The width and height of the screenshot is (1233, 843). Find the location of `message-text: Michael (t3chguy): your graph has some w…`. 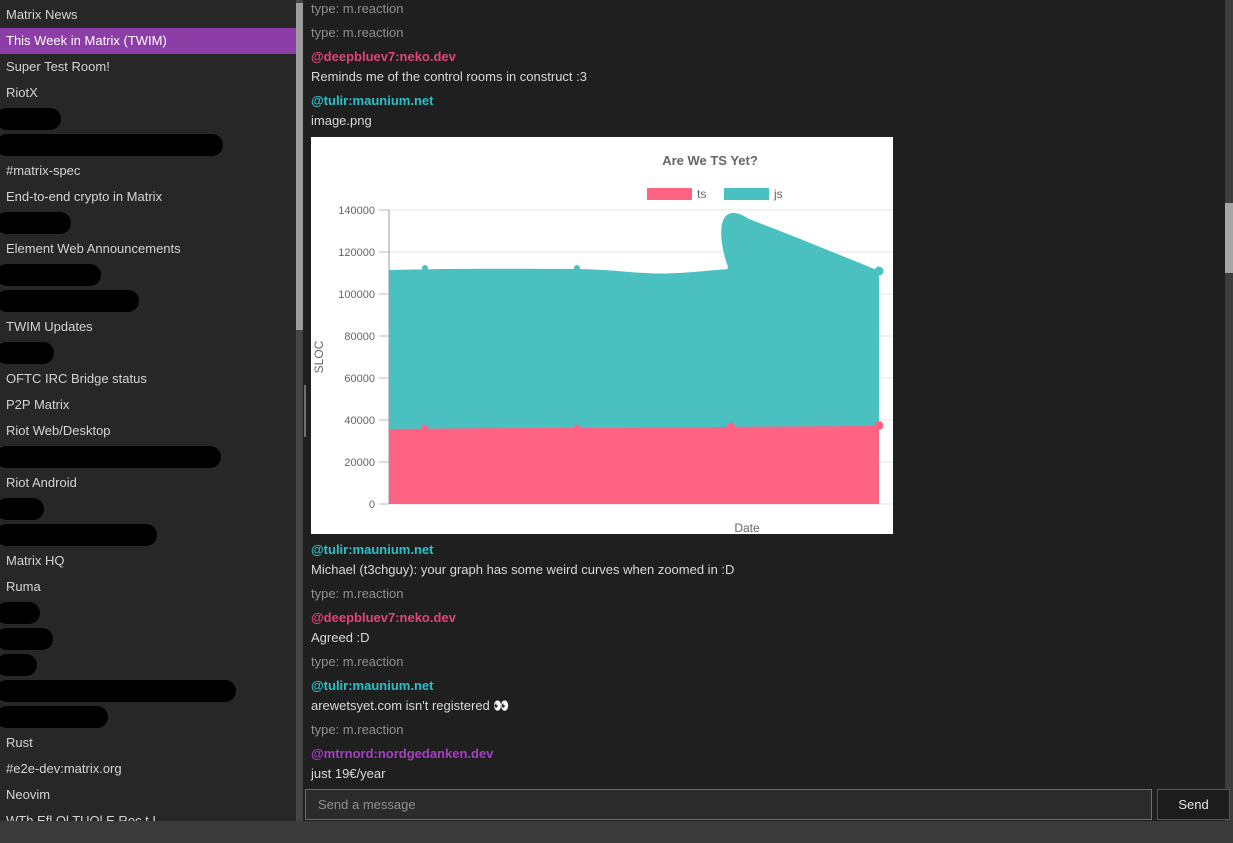

message-text: Michael (t3chguy): your graph has some w… is located at coordinates (523, 569).